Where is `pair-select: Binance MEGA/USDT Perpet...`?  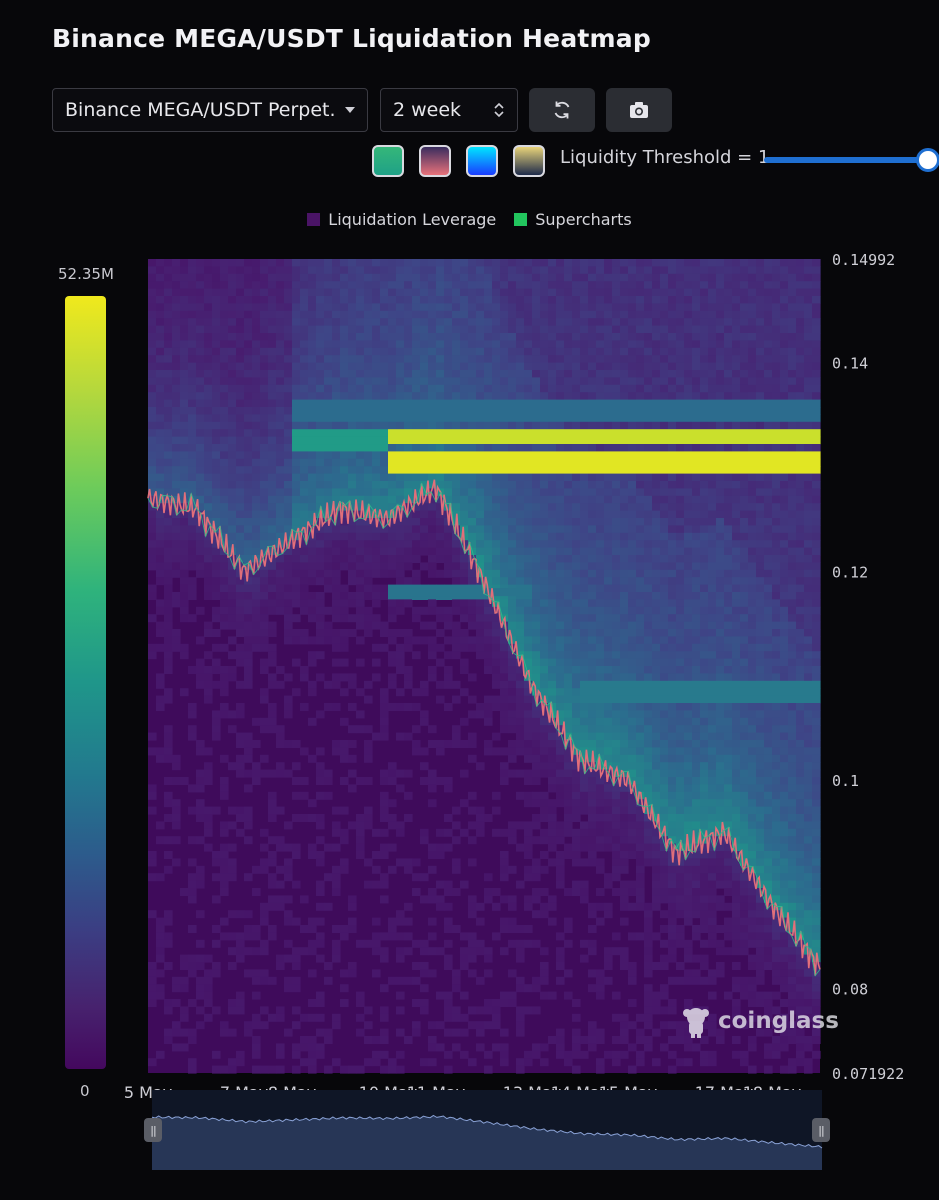
pair-select: Binance MEGA/USDT Perpet... is located at coordinates (210, 110).